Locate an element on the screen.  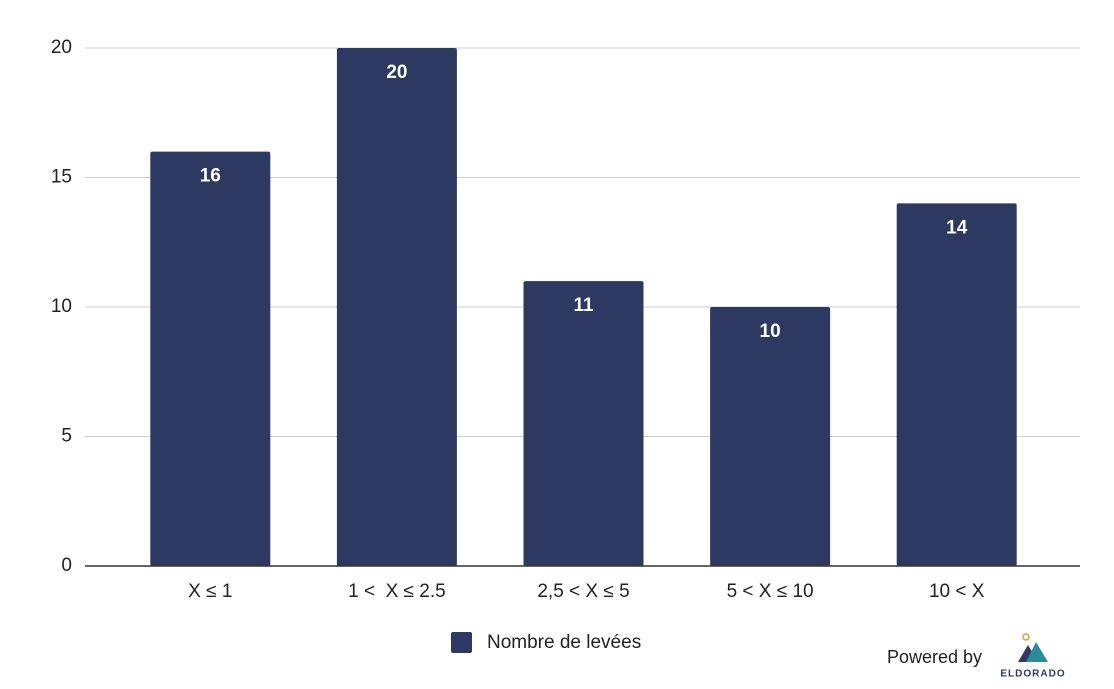
y-tick-label: 15 is located at coordinates (61, 177).